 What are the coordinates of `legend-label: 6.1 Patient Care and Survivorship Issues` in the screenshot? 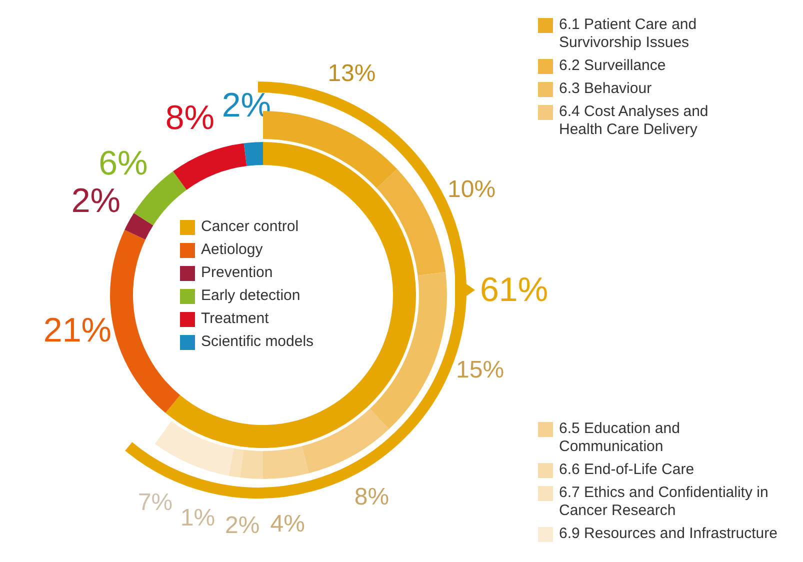 It's located at (628, 34).